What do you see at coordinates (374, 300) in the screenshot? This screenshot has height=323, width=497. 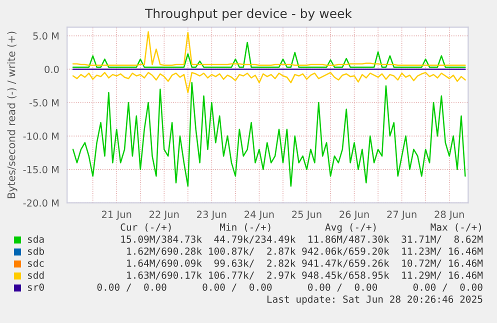 I see `text: Last update: Sat Jun 28 20:26:46 2025` at bounding box center [374, 300].